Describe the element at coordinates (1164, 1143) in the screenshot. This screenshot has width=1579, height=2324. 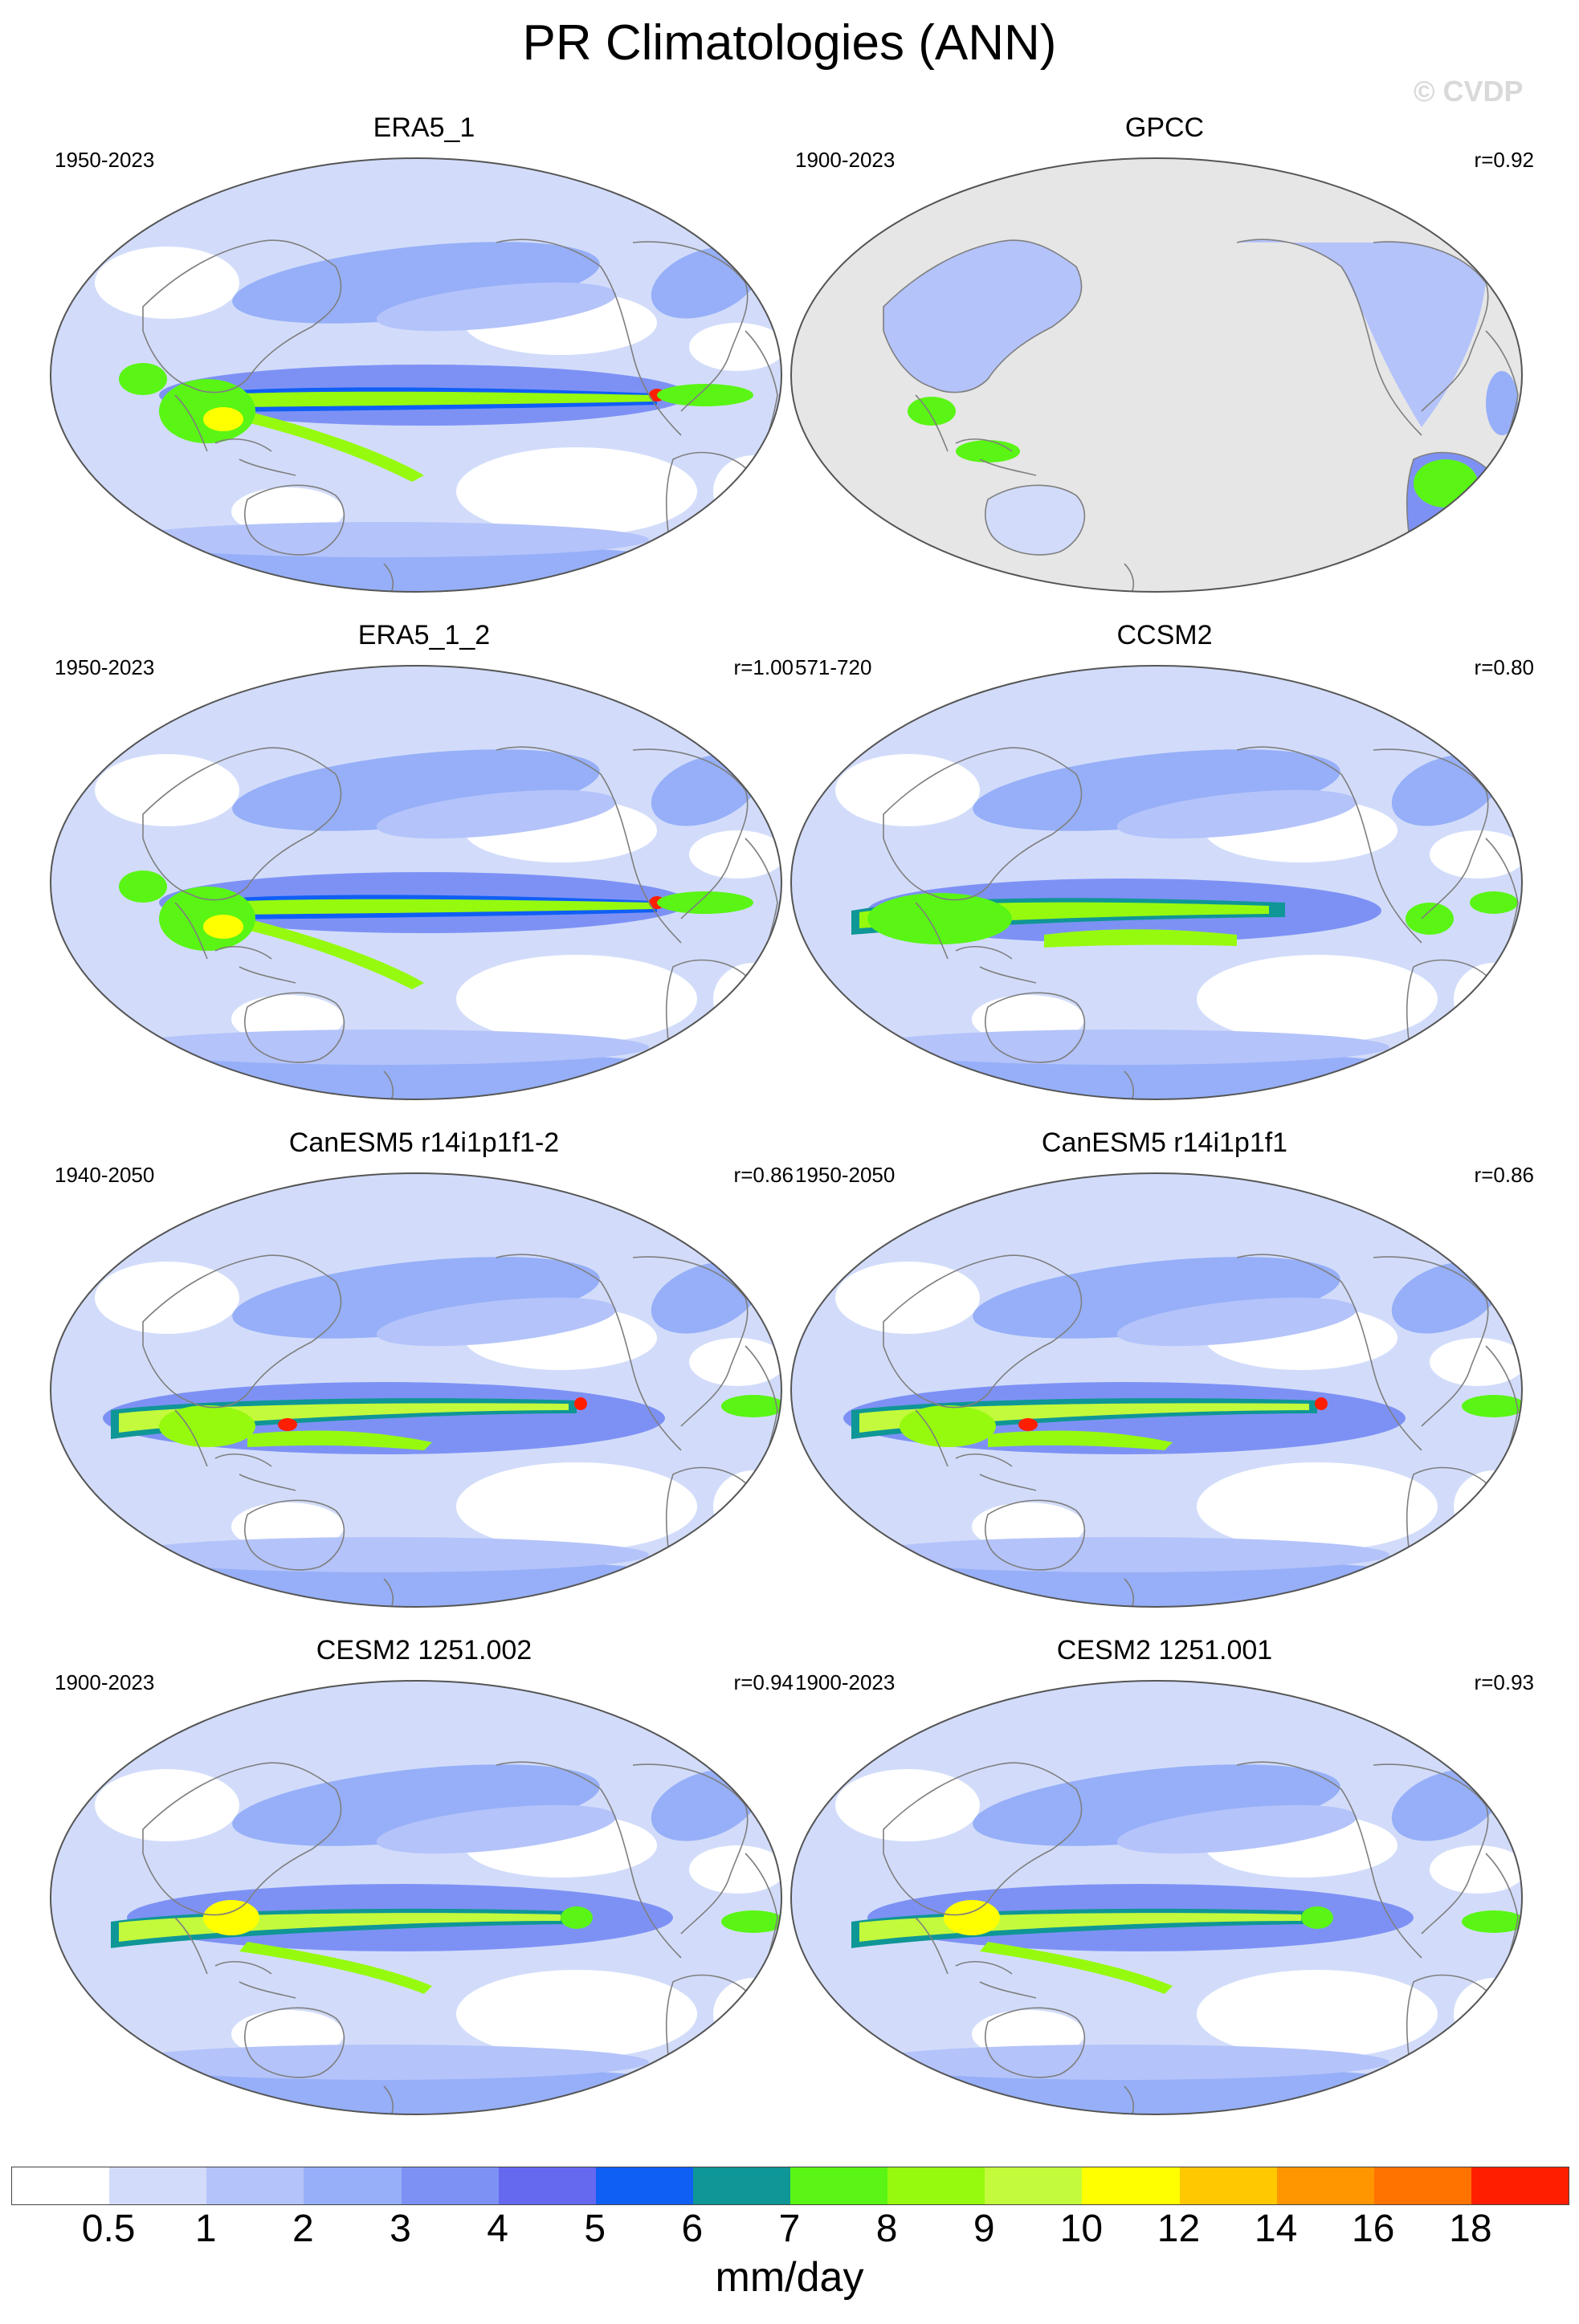
I see `panel-title: CanESM5 r14i1p1f1` at that location.